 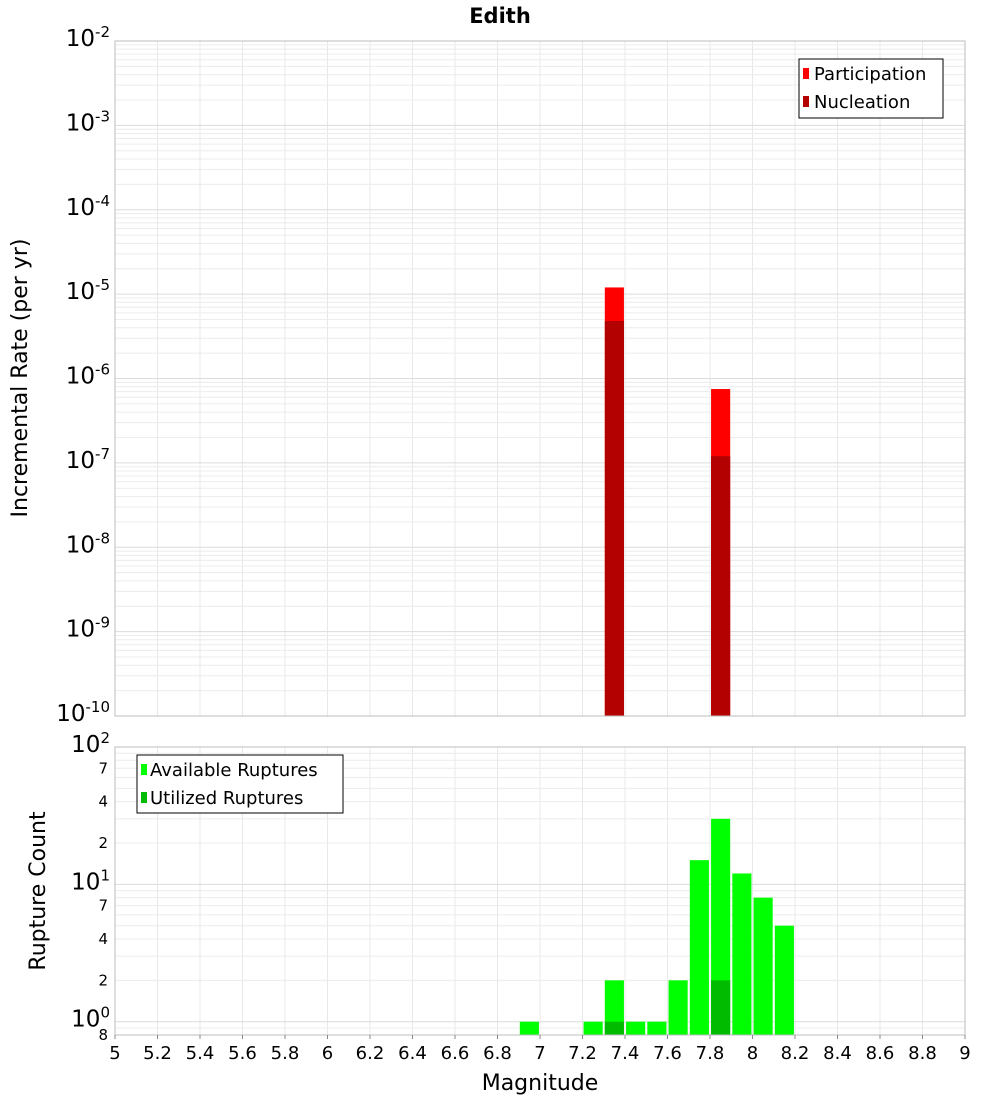 I want to click on legend-label-participation: Participation, so click(x=870, y=74).